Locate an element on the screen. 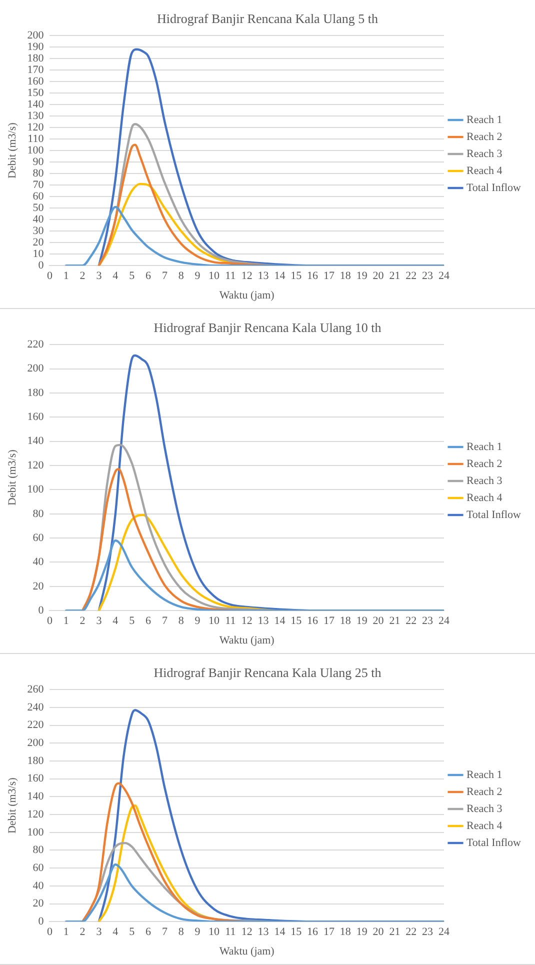 The width and height of the screenshot is (535, 965). y-tick-label: 30 is located at coordinates (38, 230).